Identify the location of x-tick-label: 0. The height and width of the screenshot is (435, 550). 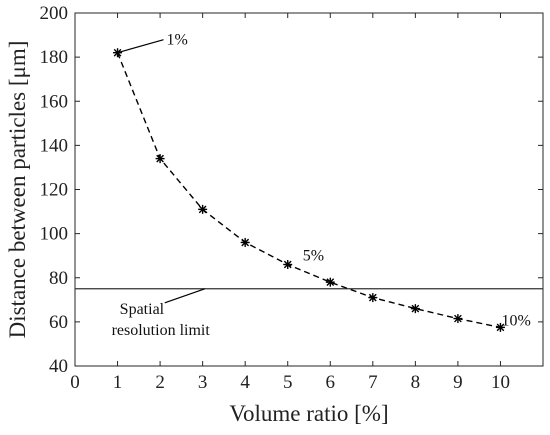
(75, 382).